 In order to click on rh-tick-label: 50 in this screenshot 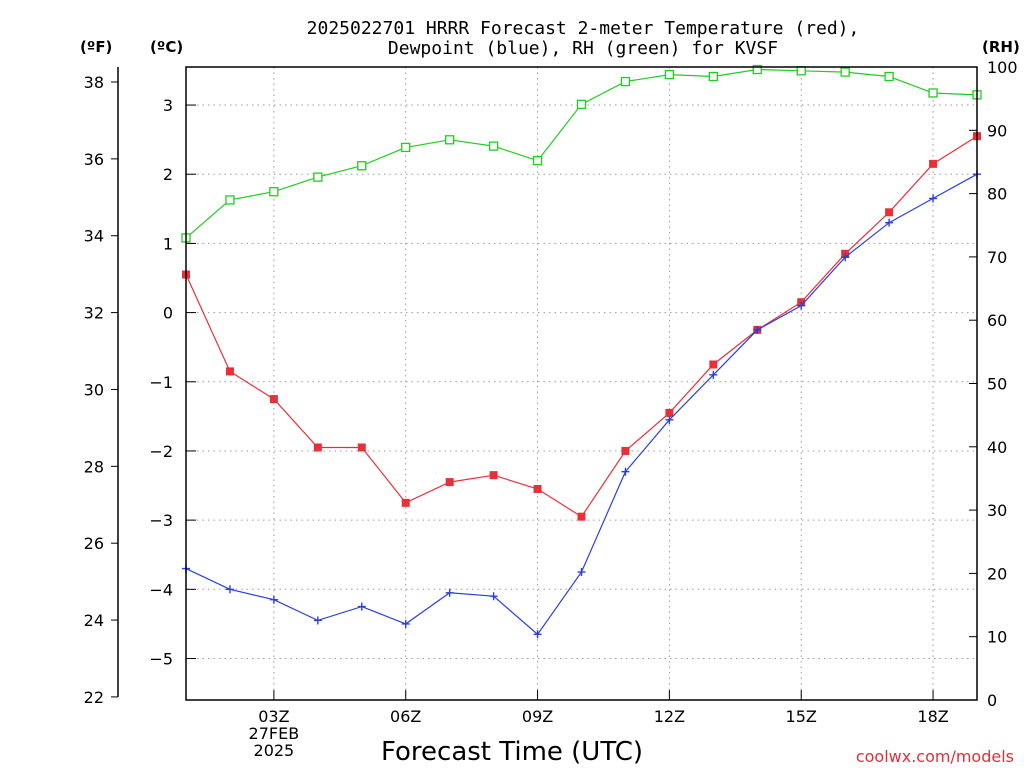, I will do `click(997, 384)`.